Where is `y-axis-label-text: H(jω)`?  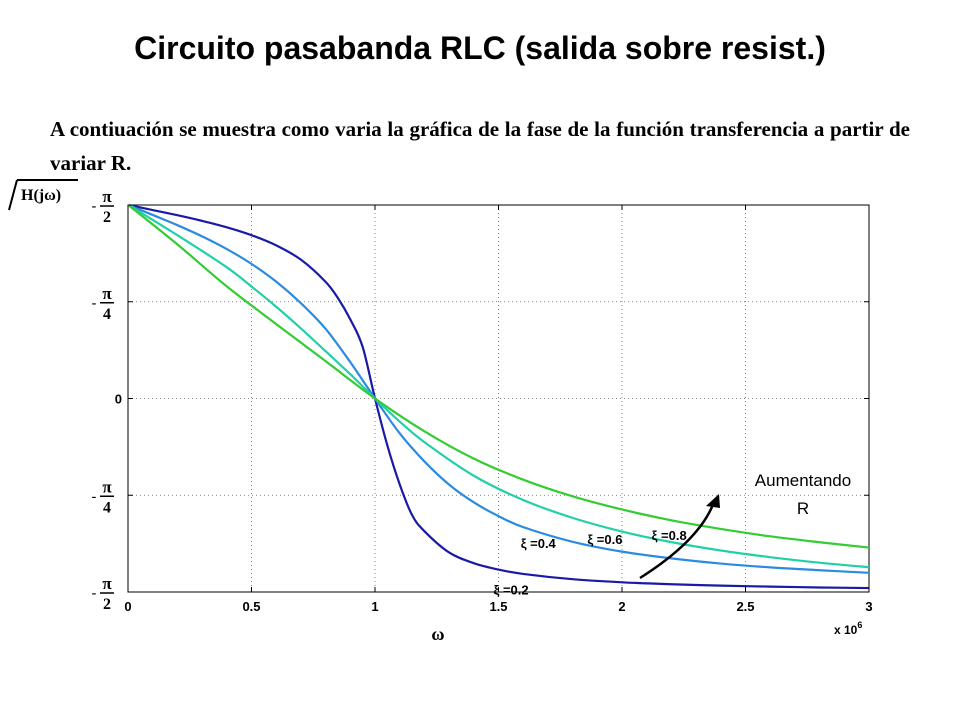
y-axis-label-text: H(jω) is located at coordinates (41, 195).